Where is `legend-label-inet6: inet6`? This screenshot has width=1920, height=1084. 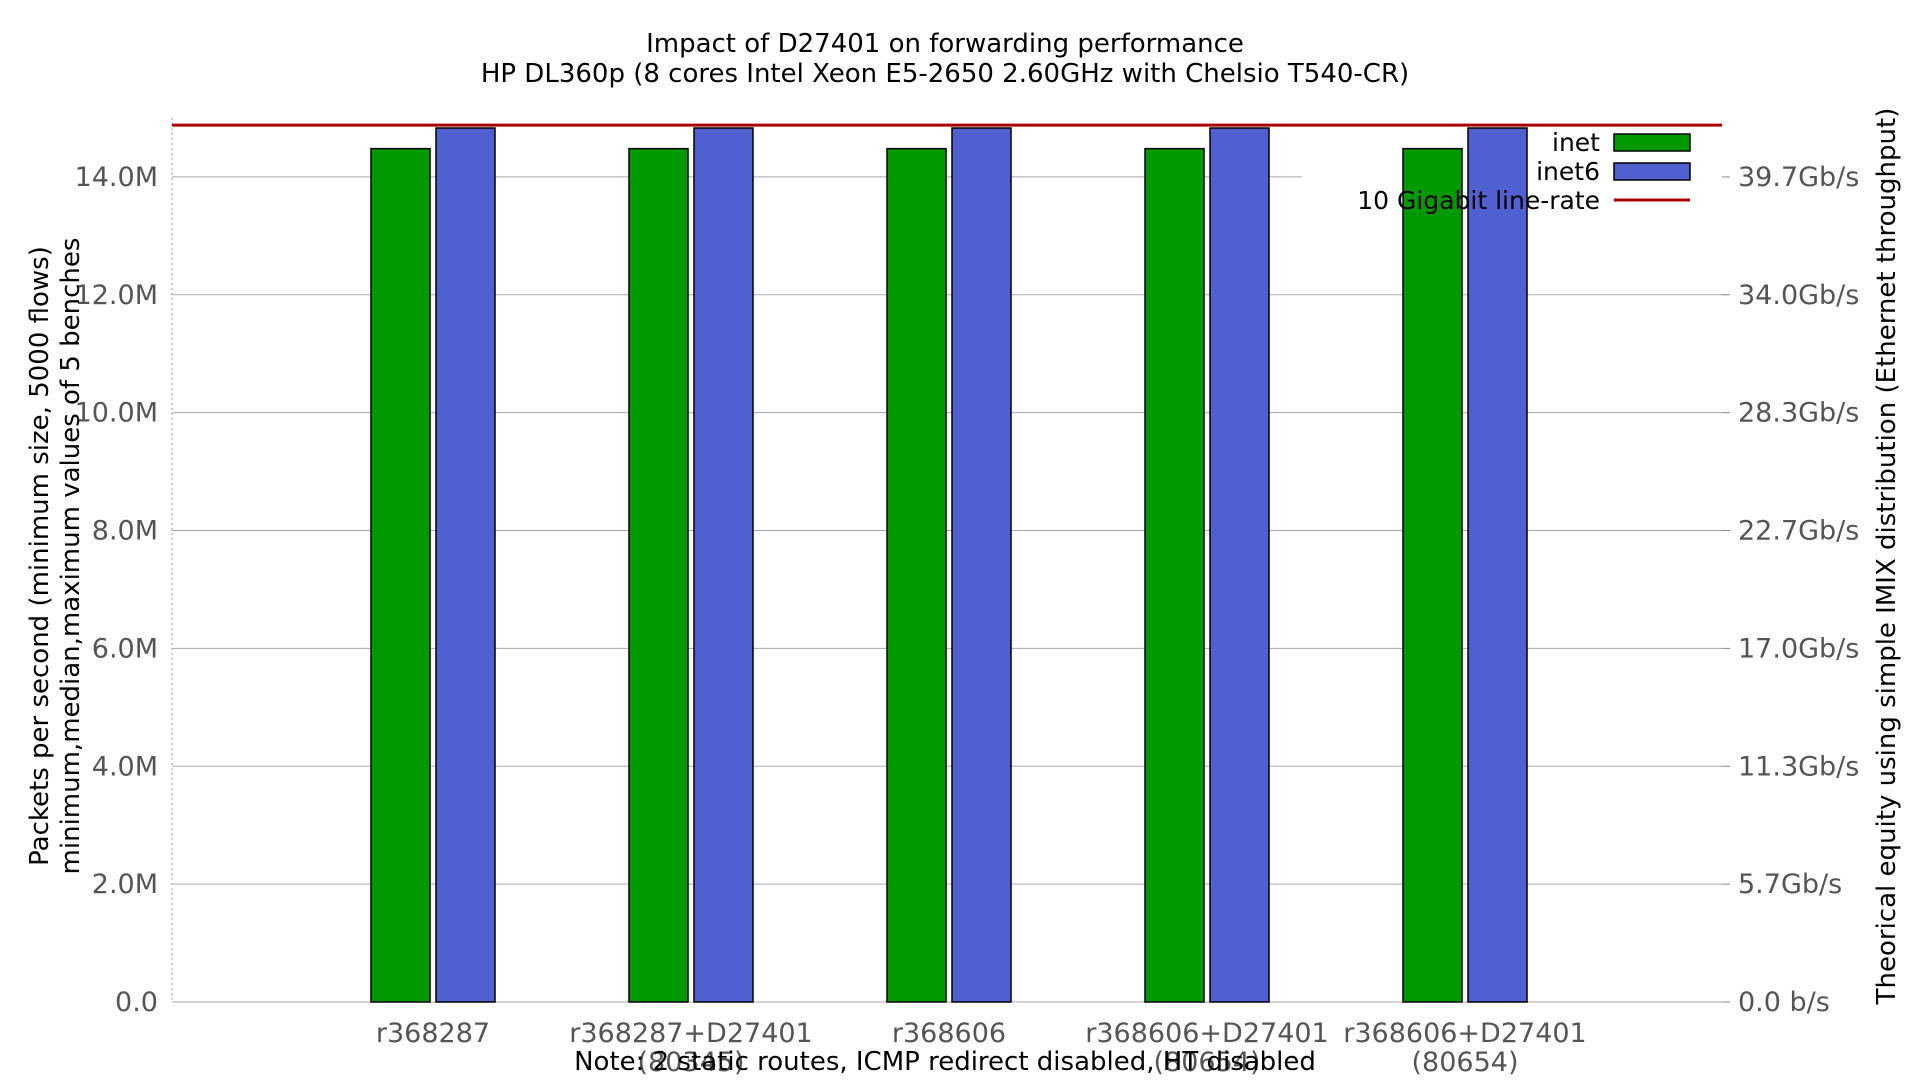 legend-label-inet6: inet6 is located at coordinates (1568, 171).